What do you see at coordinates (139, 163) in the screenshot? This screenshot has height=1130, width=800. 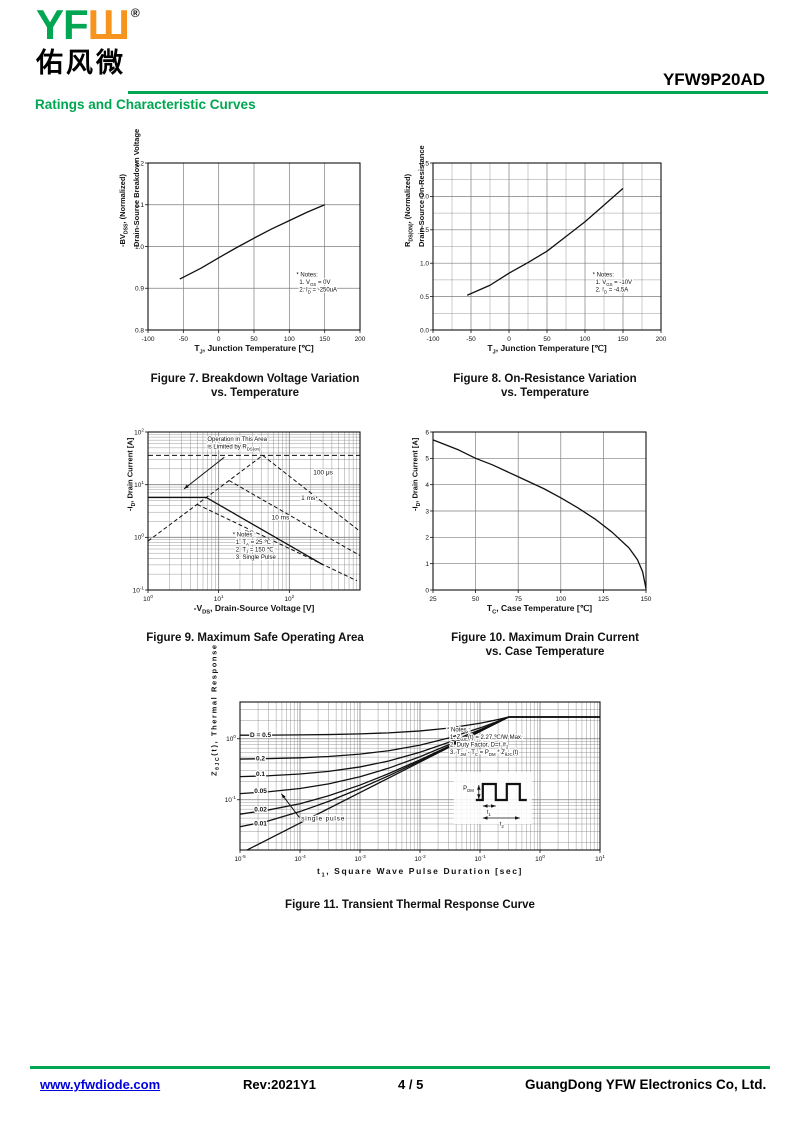 I see `svg-text: 1.2` at bounding box center [139, 163].